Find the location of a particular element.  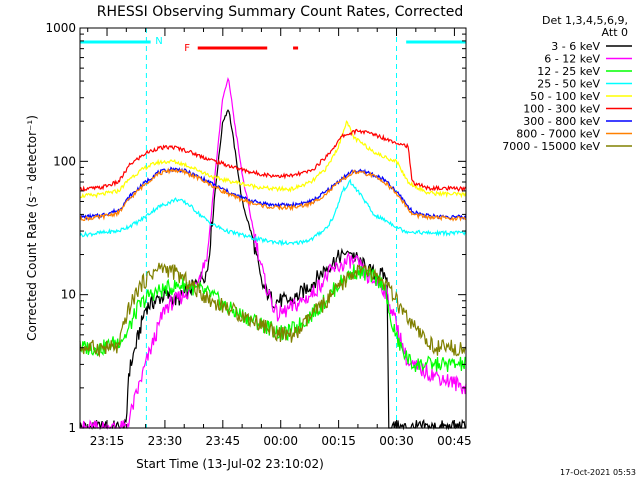

legend-label-8: 7000 - 15000 keV is located at coordinates (551, 146).